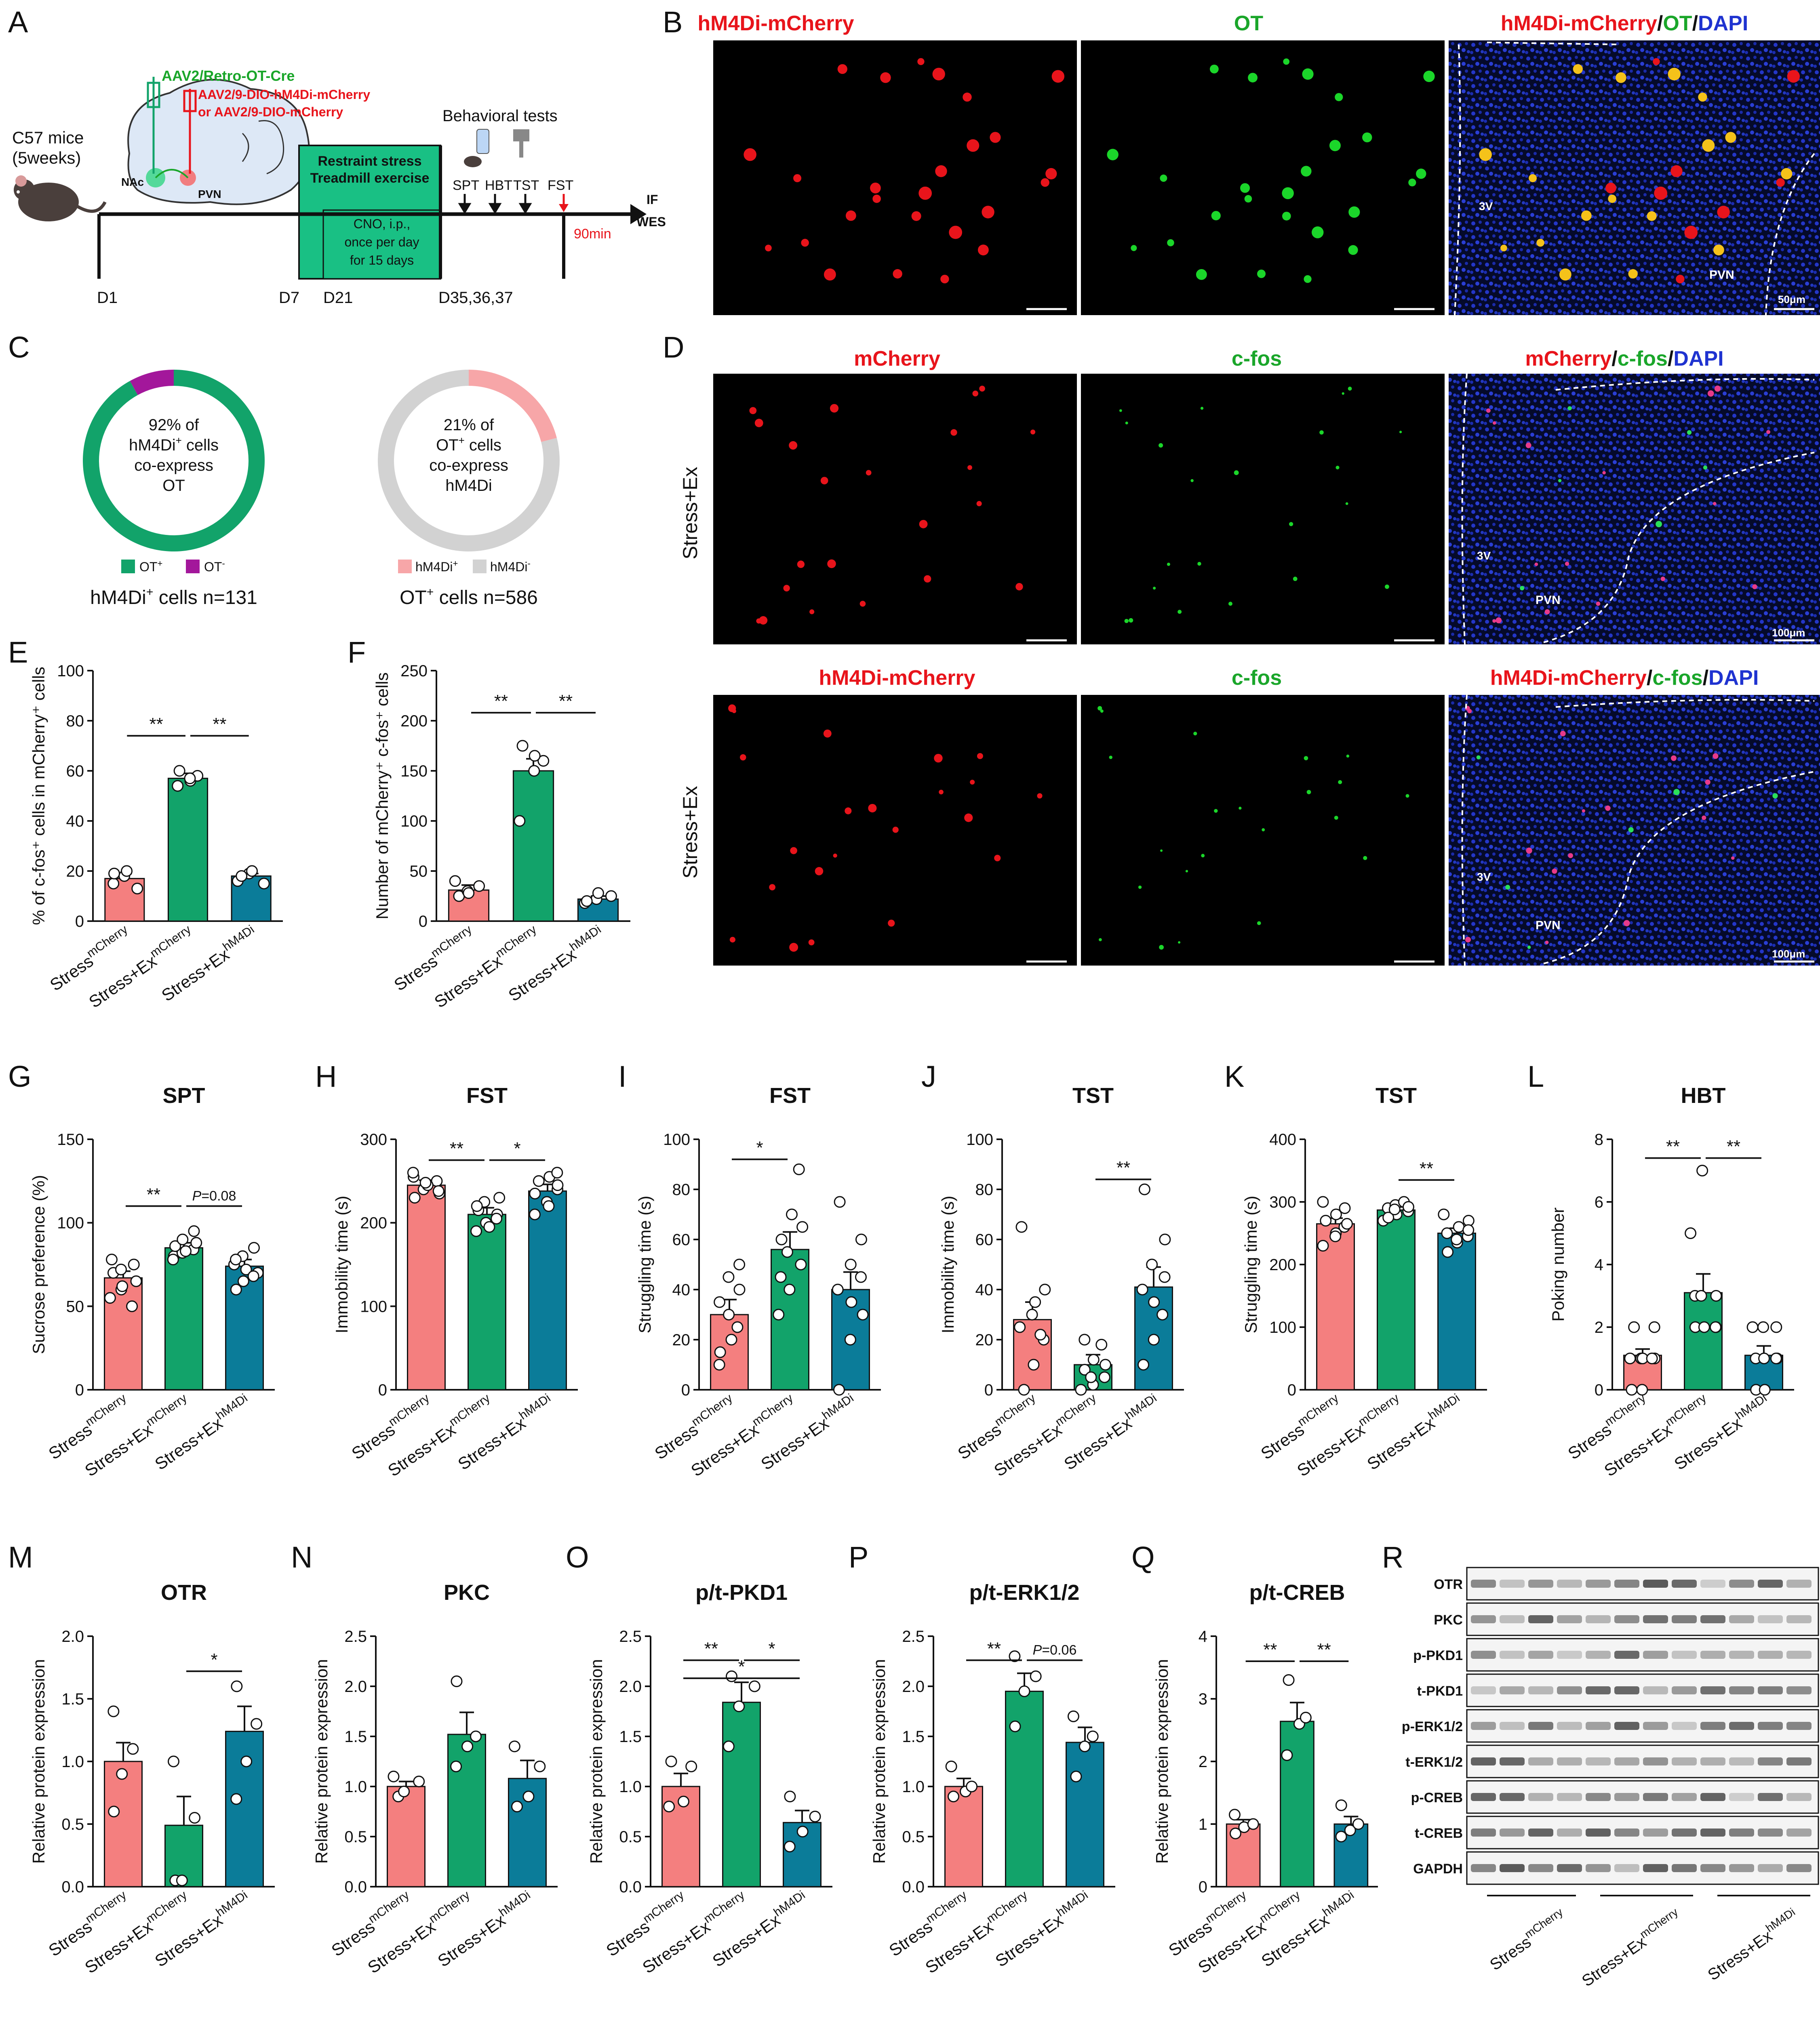  I want to click on d2-title-2: c-fos, so click(1257, 678).